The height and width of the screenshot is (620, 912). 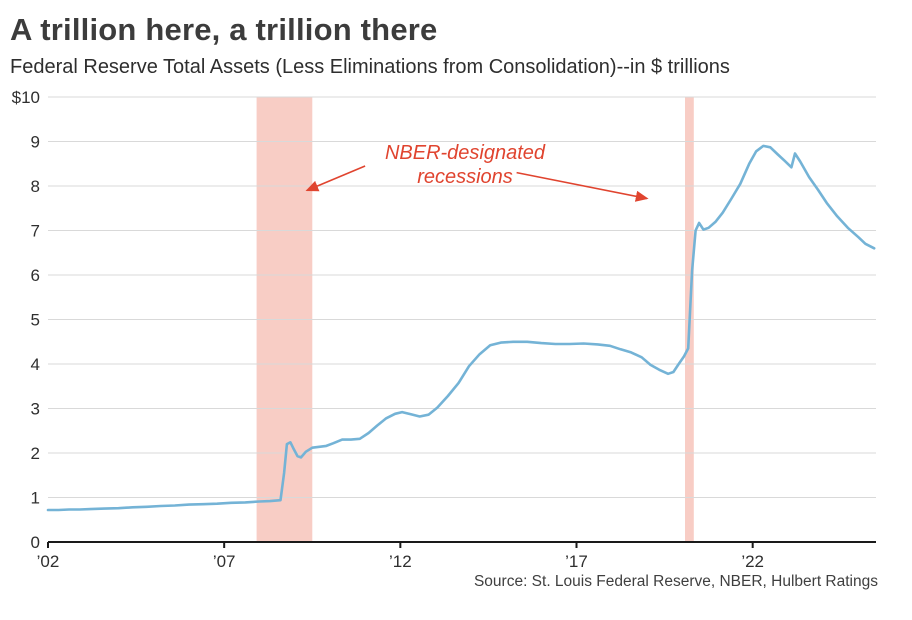 What do you see at coordinates (35, 409) in the screenshot?
I see `y-tick-label: 3` at bounding box center [35, 409].